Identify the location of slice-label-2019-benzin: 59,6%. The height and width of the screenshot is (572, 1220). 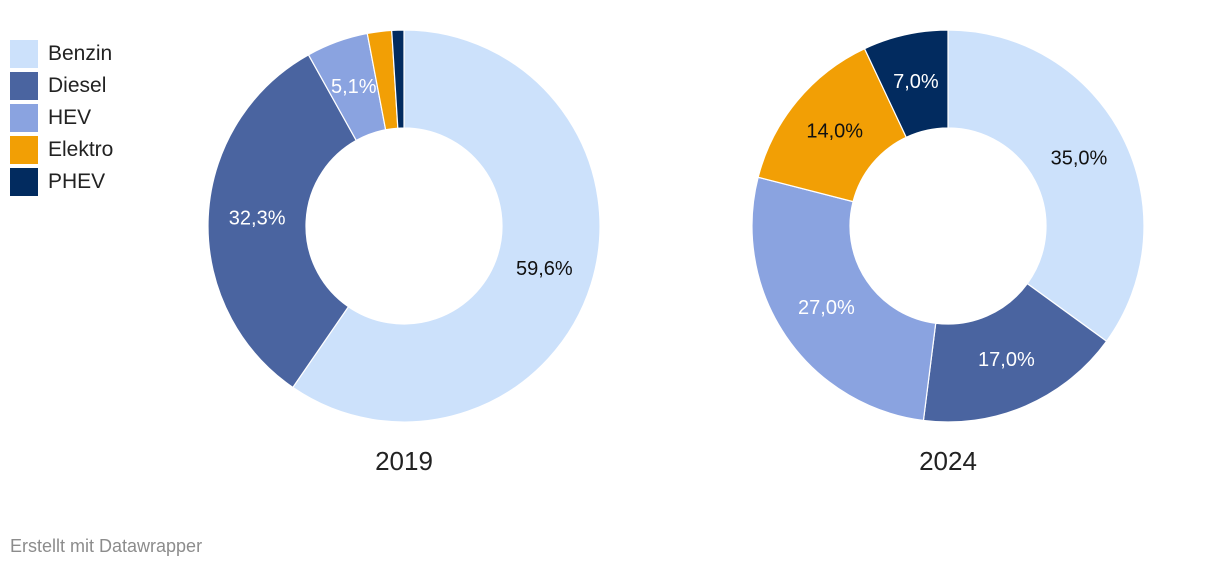
(544, 269).